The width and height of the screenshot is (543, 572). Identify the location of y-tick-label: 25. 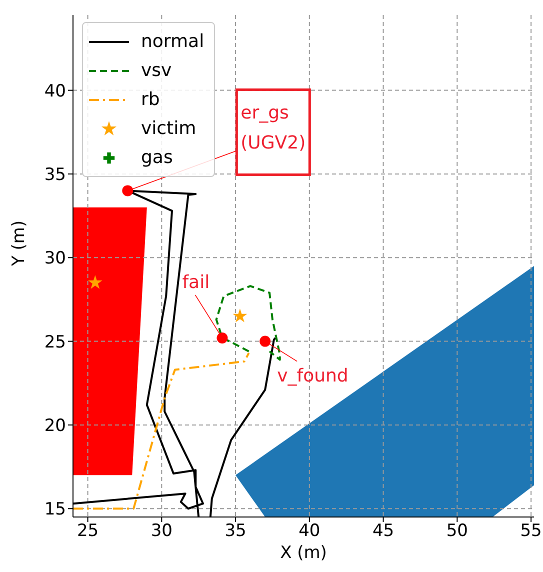
(55, 342).